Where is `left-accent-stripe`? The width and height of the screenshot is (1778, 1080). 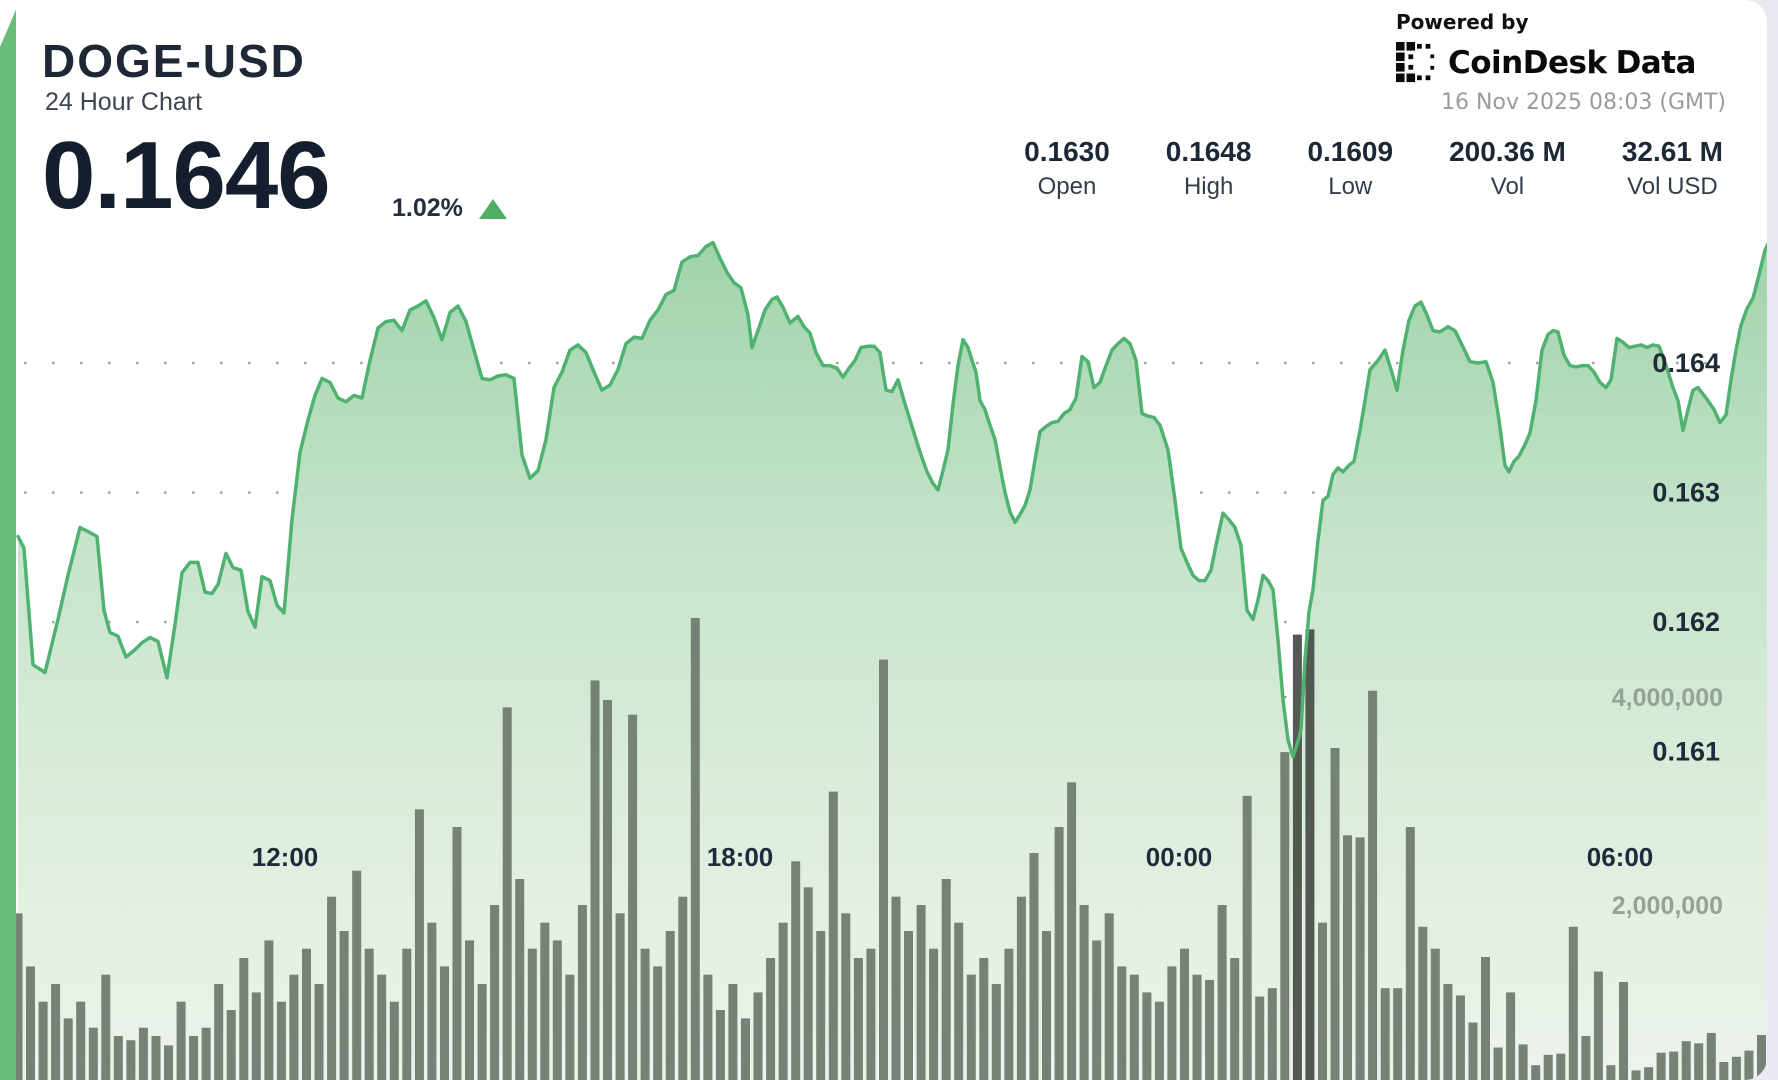 left-accent-stripe is located at coordinates (8, 540).